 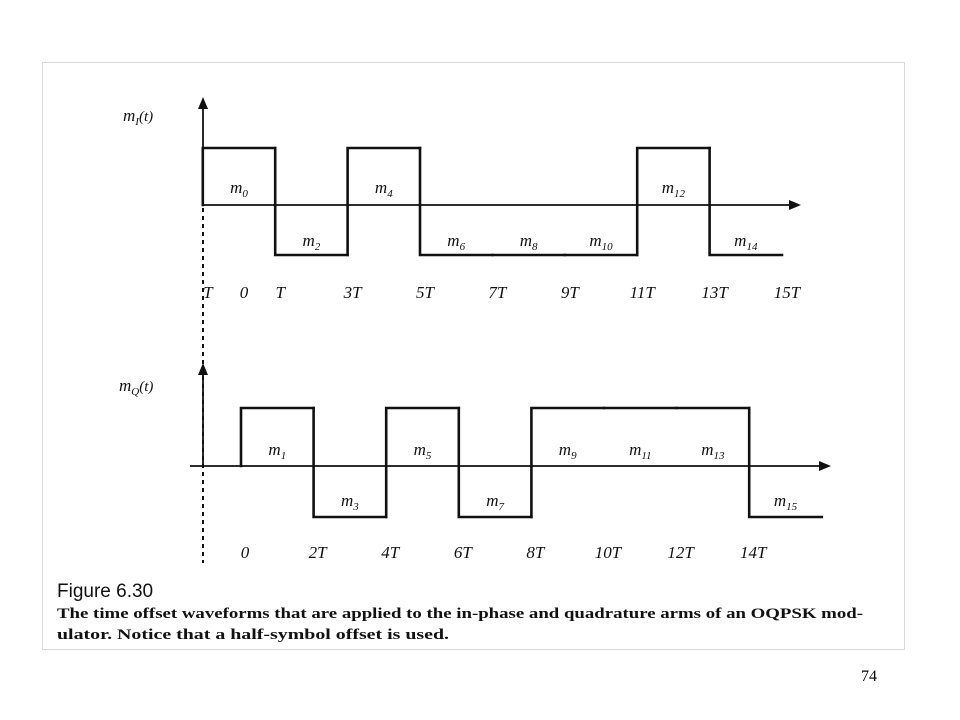 I want to click on symbol-label: m6, so click(x=456, y=242).